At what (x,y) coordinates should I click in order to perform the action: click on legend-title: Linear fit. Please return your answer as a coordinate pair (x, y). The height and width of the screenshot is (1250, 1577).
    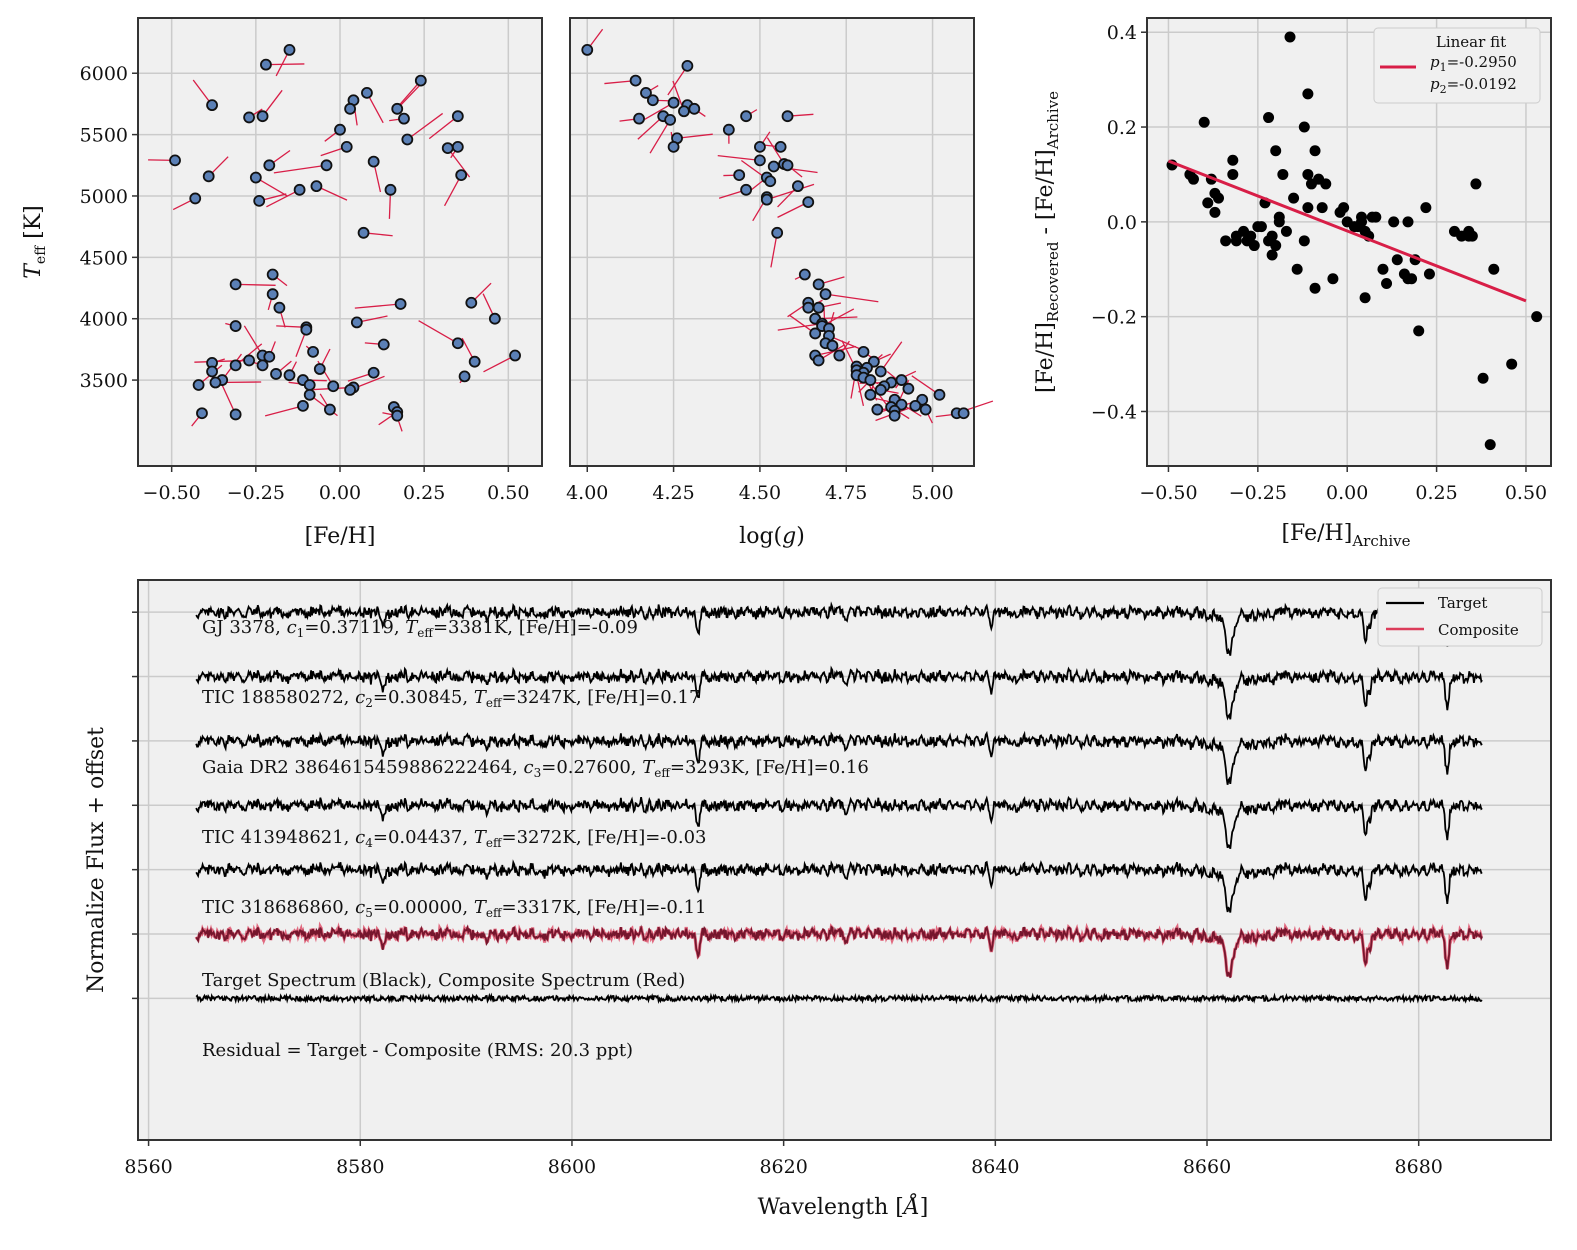
    Looking at the image, I should click on (1471, 42).